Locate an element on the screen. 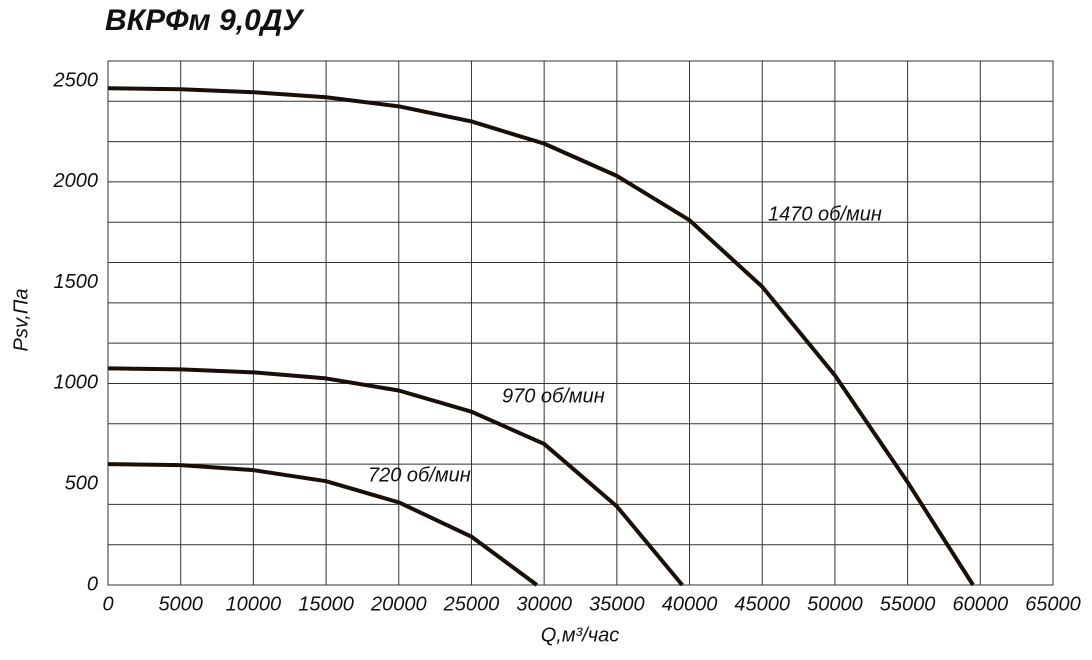 The image size is (1092, 660). x-tick-label: 10000 is located at coordinates (254, 604).